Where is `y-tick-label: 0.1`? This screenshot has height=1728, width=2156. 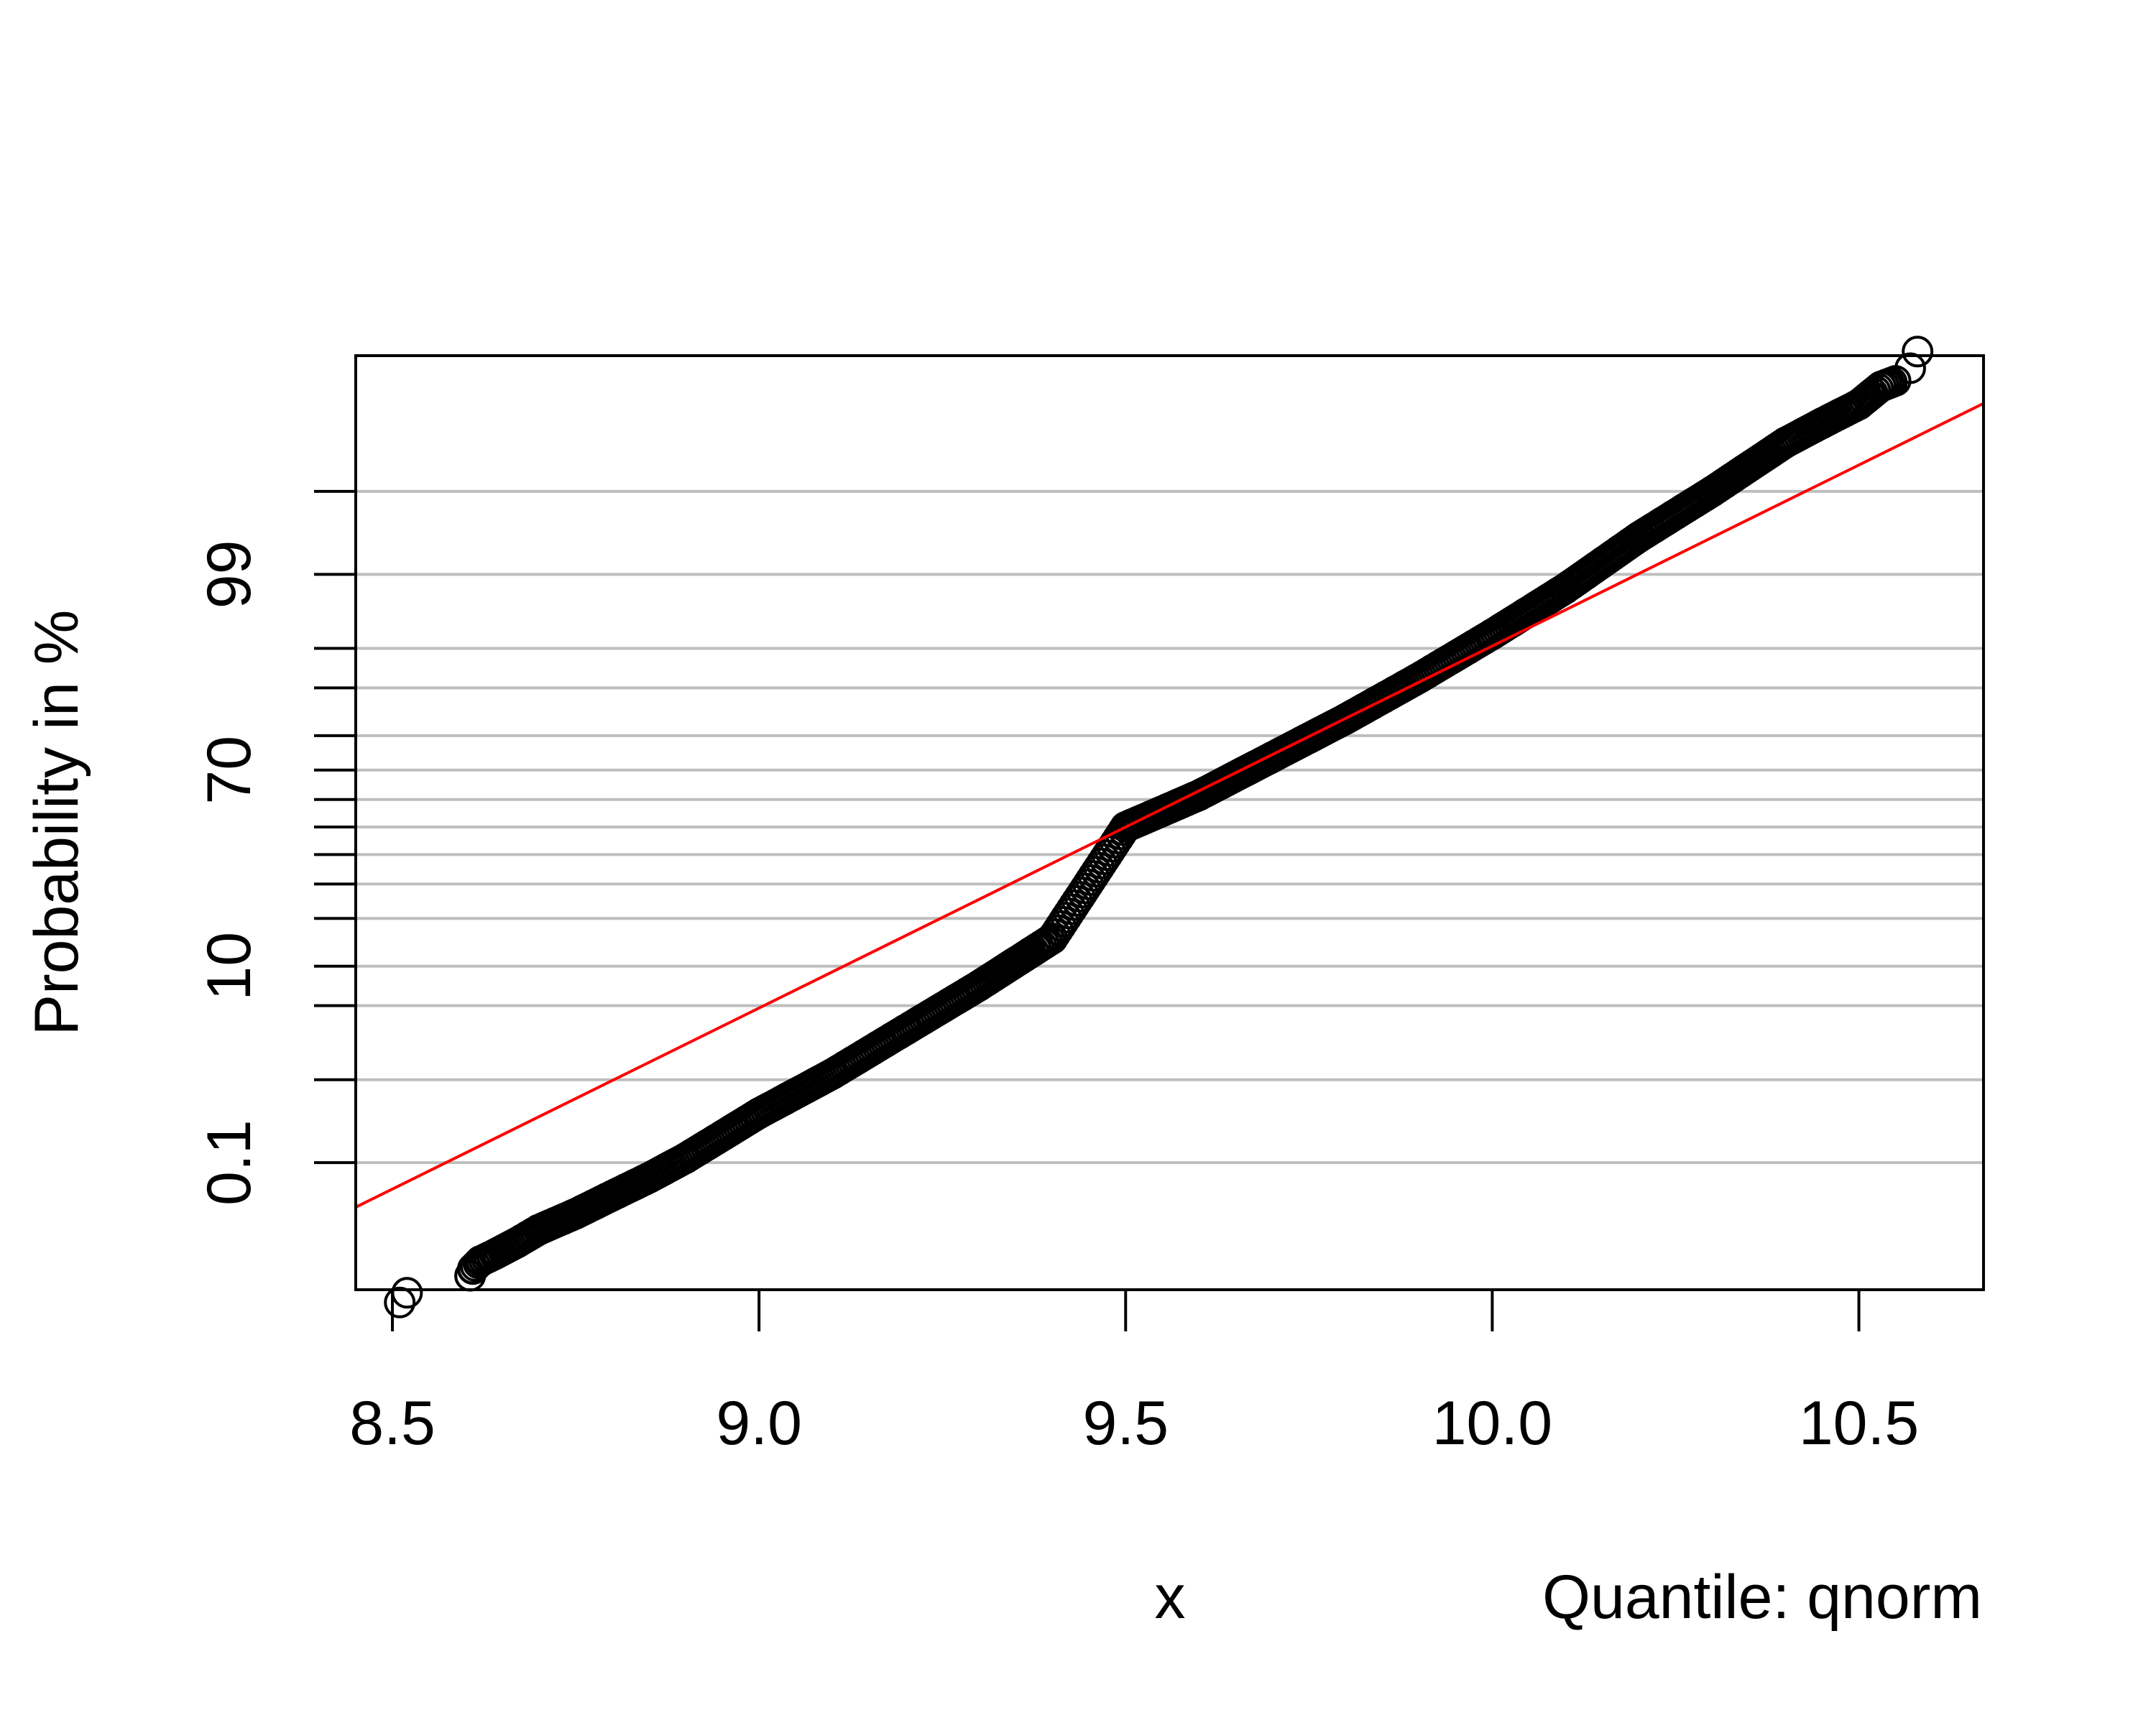 y-tick-label: 0.1 is located at coordinates (229, 1162).